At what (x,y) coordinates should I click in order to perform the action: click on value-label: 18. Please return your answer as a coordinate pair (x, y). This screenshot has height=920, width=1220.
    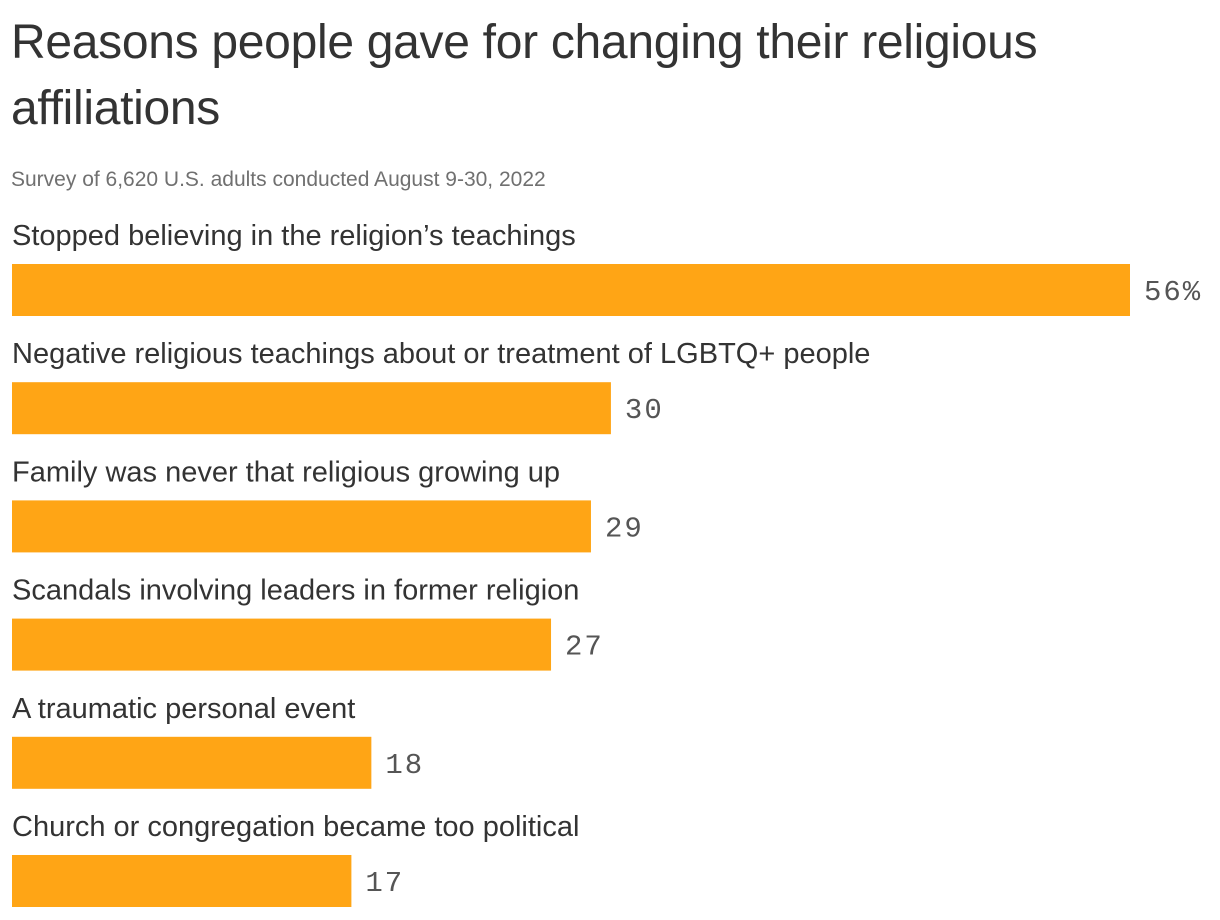
    Looking at the image, I should click on (404, 765).